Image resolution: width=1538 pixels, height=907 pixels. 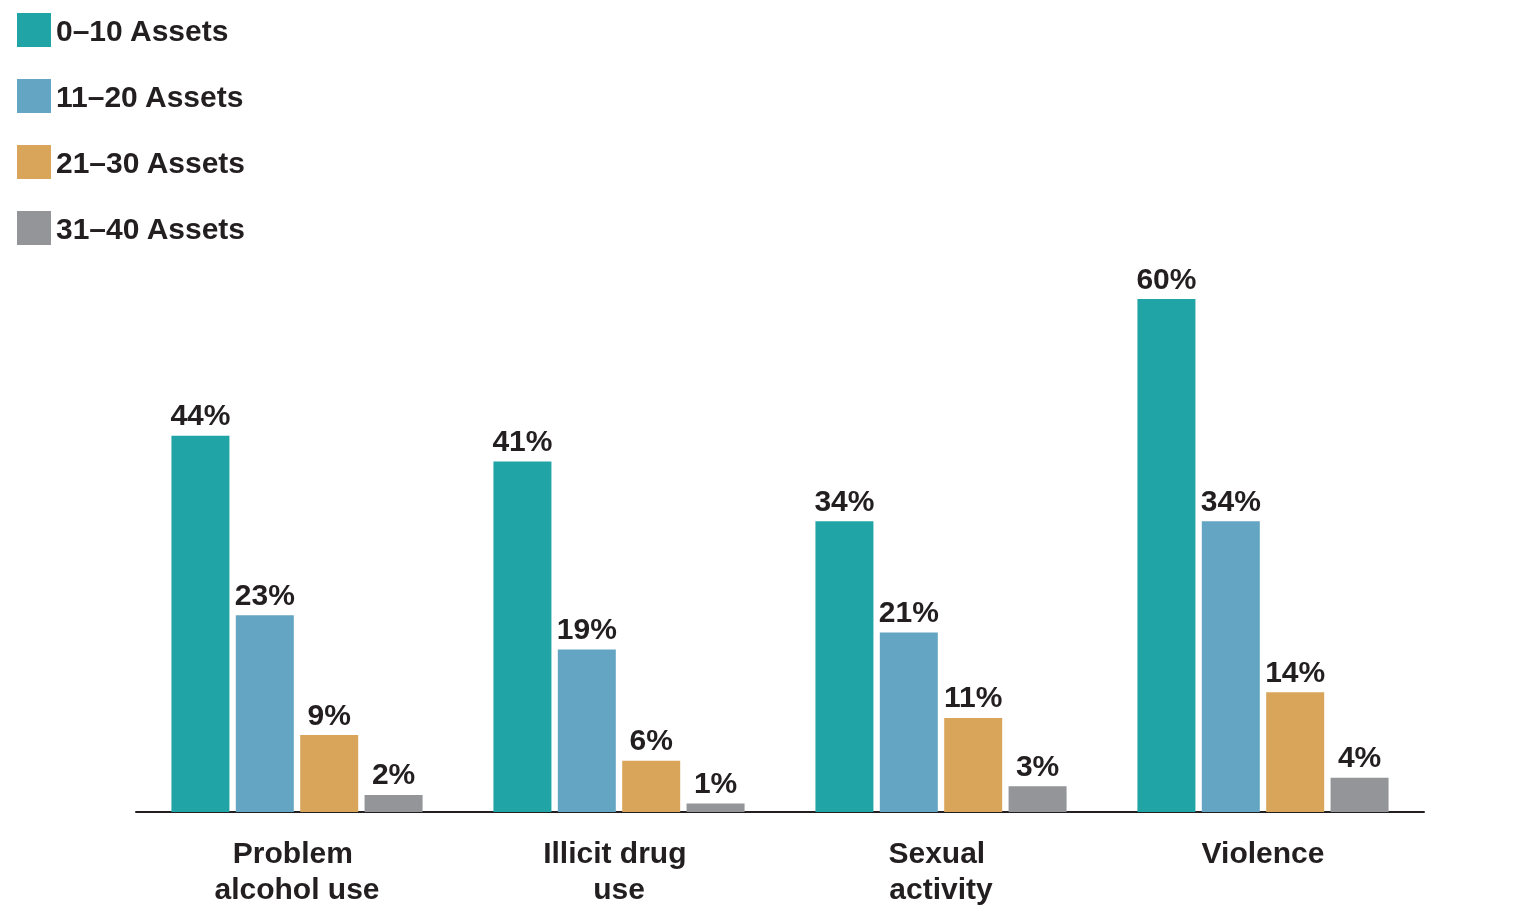 What do you see at coordinates (522, 440) in the screenshot?
I see `data-label: 41%` at bounding box center [522, 440].